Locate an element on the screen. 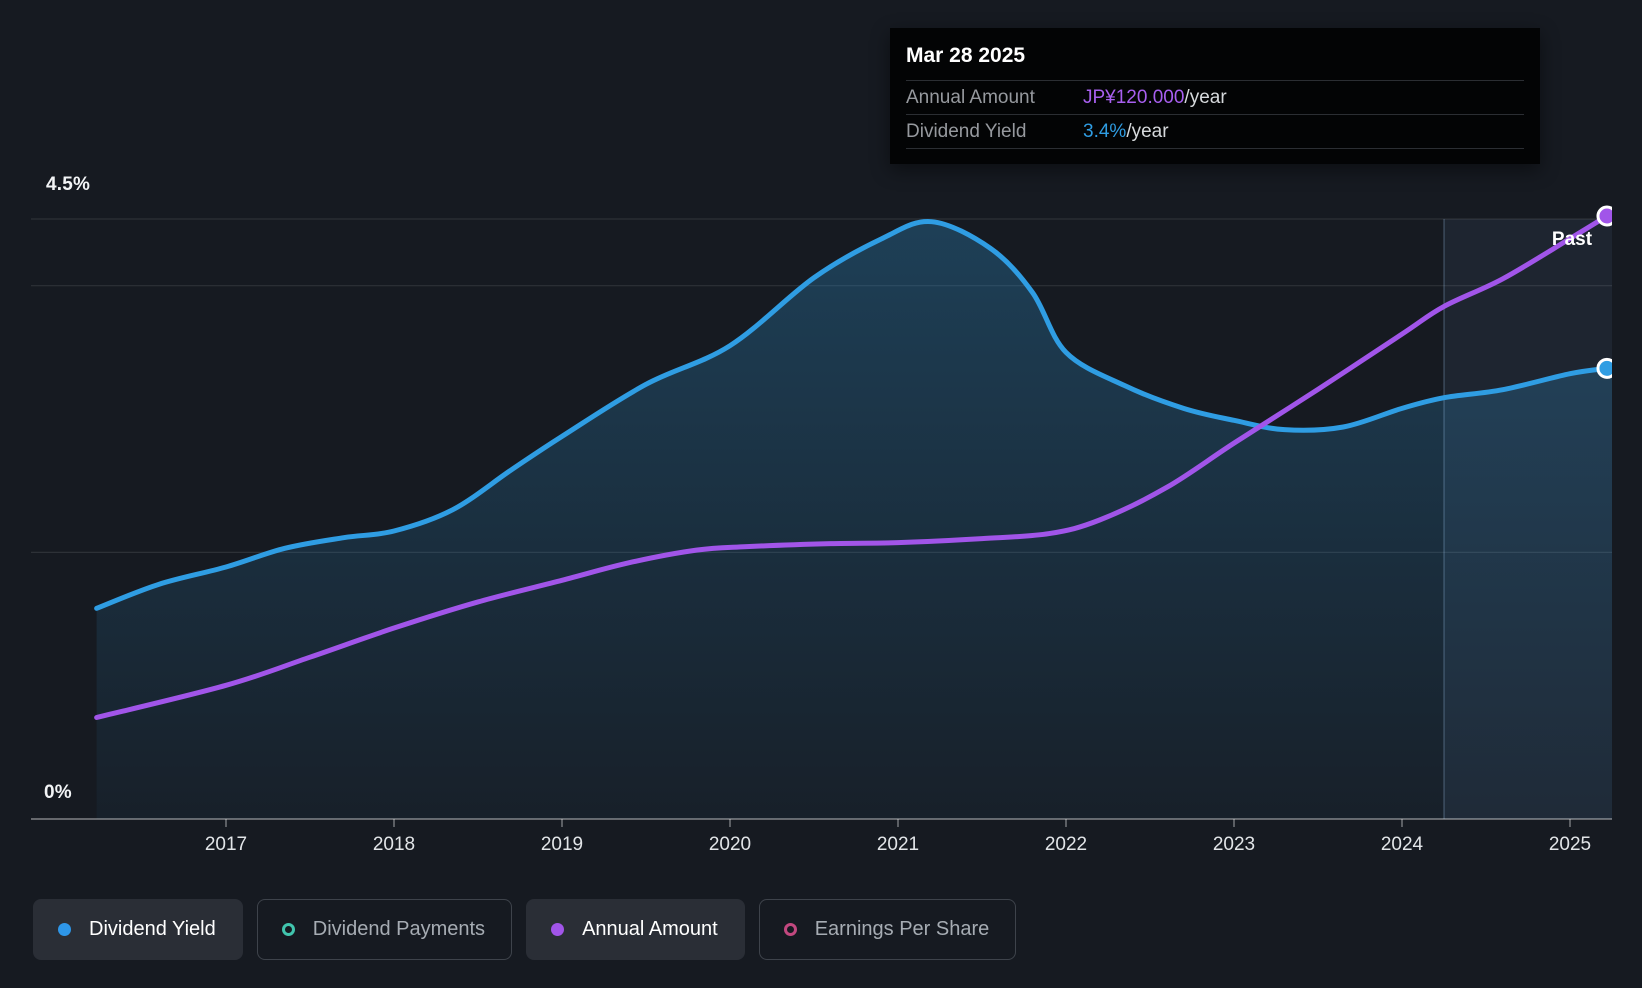 Image resolution: width=1642 pixels, height=988 pixels. y-axis-zero-label: 0% is located at coordinates (58, 792).